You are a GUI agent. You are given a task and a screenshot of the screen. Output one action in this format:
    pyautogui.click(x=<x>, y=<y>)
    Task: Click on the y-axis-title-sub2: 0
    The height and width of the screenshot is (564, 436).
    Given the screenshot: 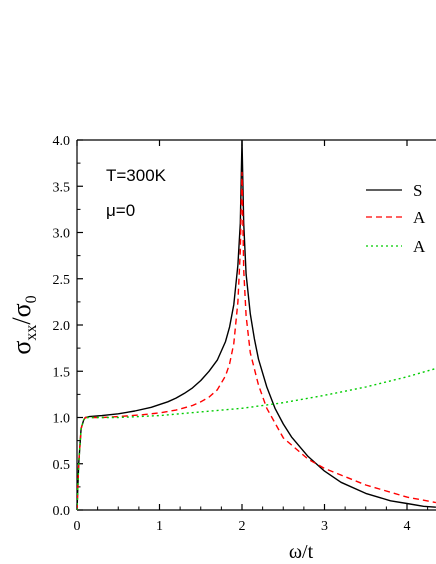 What is the action you would take?
    pyautogui.click(x=31, y=299)
    